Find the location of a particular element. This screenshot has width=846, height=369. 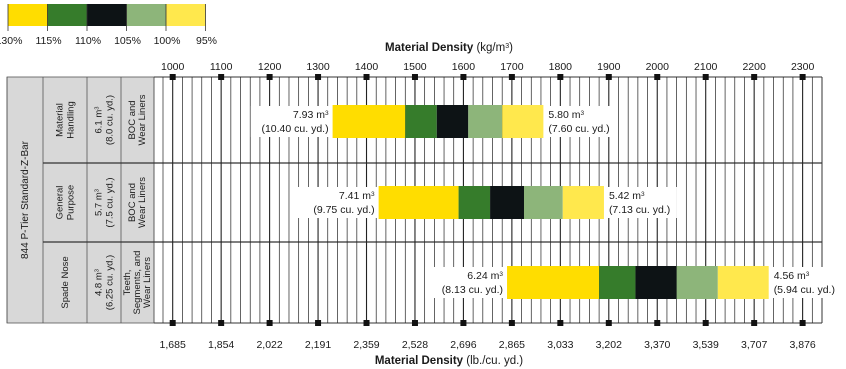

bottom-tick-label: 2,696 is located at coordinates (463, 345).